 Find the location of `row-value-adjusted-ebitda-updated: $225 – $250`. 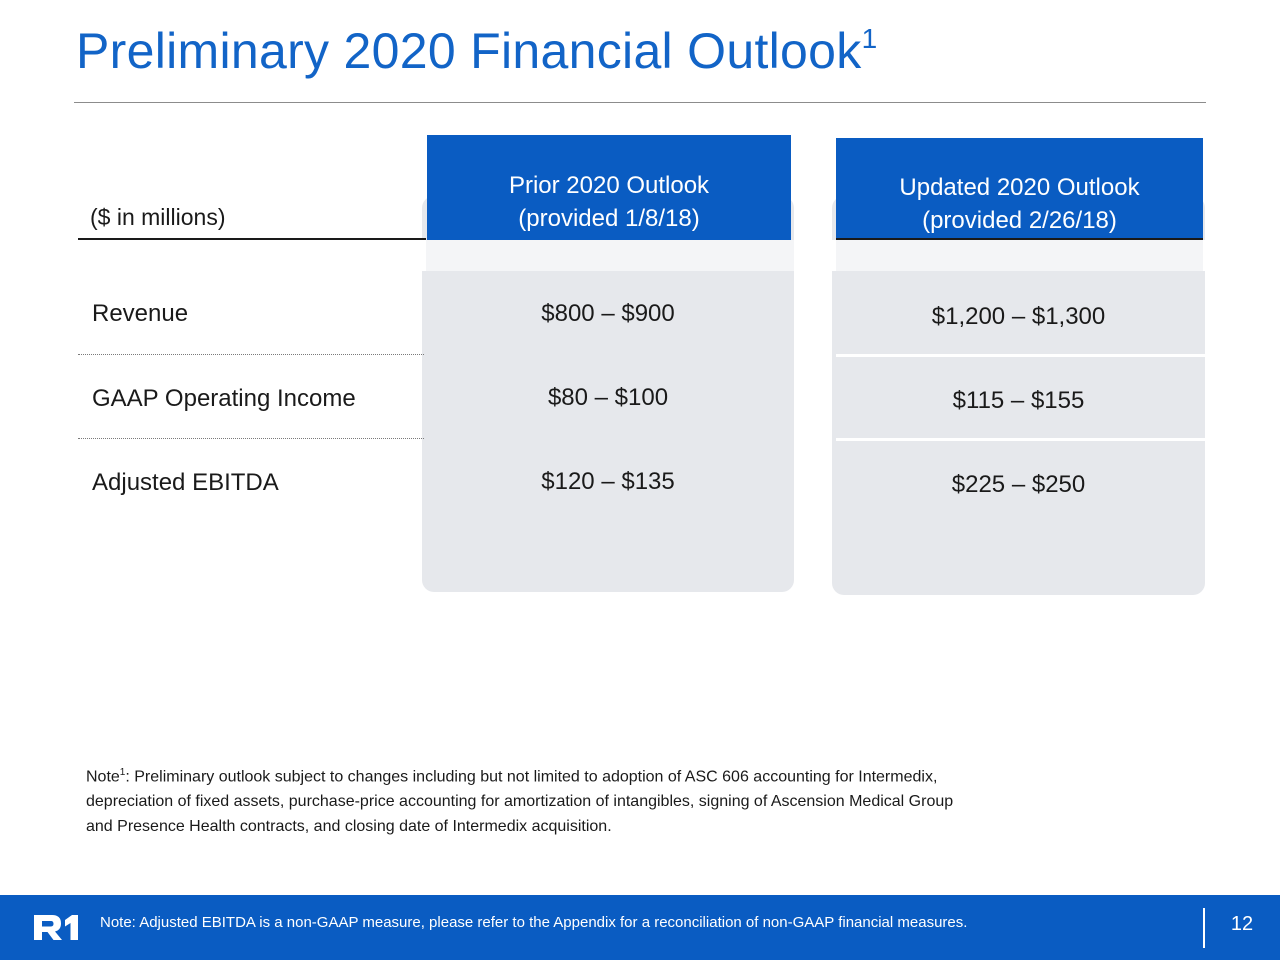

row-value-adjusted-ebitda-updated: $225 – $250 is located at coordinates (1018, 484).